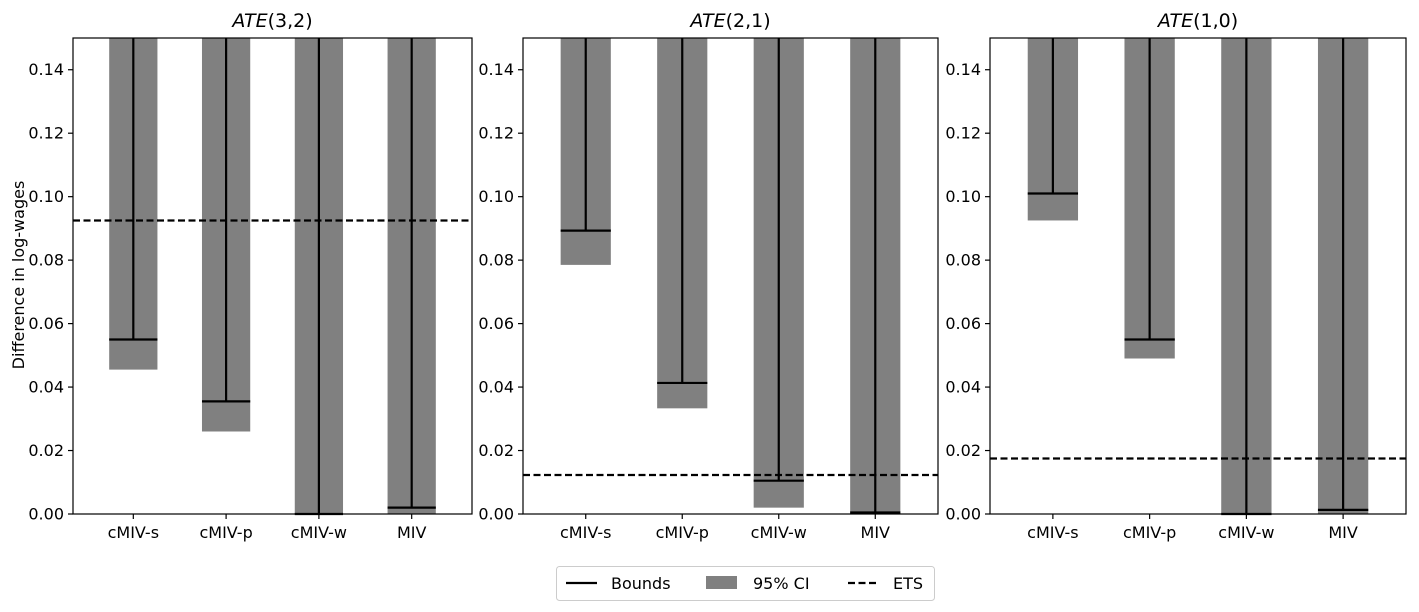 This screenshot has height=612, width=1419. I want to click on legend-frame, so click(745, 583).